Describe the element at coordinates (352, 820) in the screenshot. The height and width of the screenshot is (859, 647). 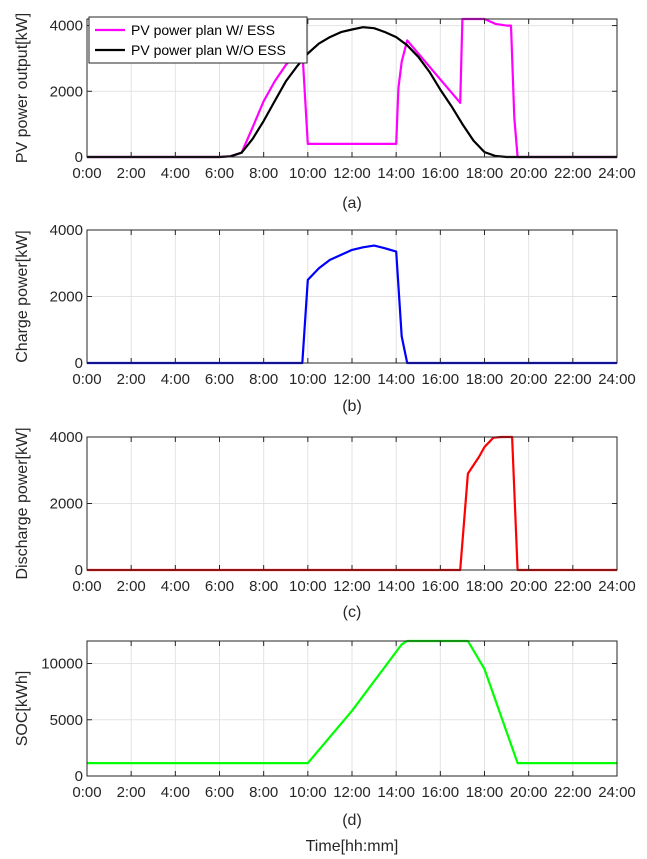
I see `panel-caption: (d)` at that location.